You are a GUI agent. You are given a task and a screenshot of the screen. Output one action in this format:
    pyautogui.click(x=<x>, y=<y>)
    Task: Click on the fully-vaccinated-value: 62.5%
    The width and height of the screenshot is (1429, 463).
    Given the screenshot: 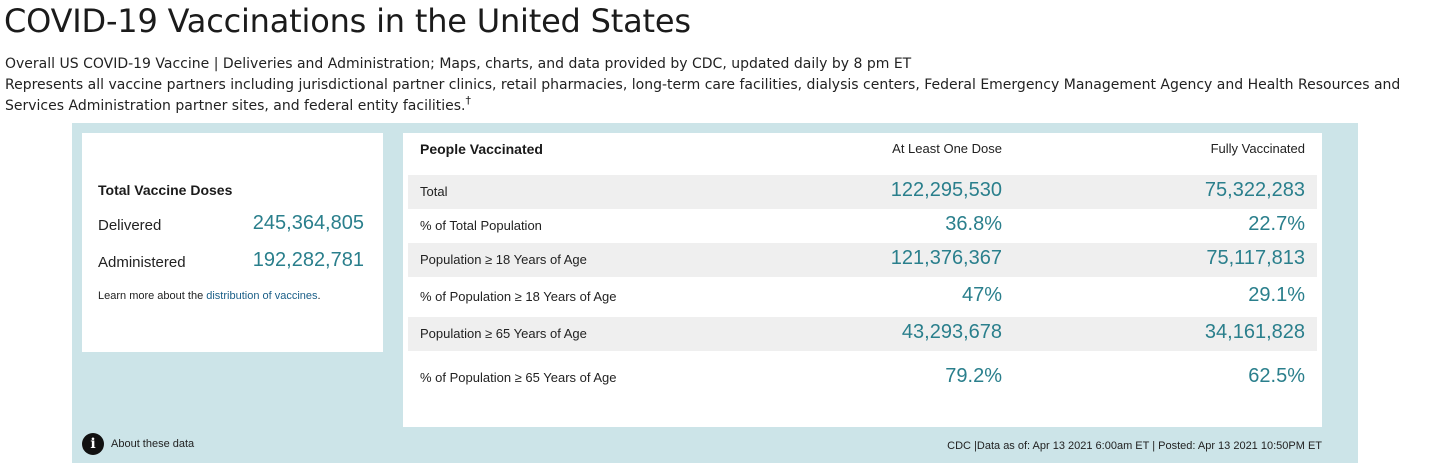 What is the action you would take?
    pyautogui.click(x=1276, y=376)
    